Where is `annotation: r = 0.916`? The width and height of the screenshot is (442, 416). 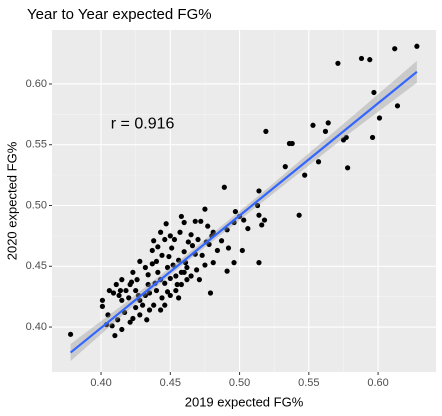 annotation: r = 0.916 is located at coordinates (143, 123).